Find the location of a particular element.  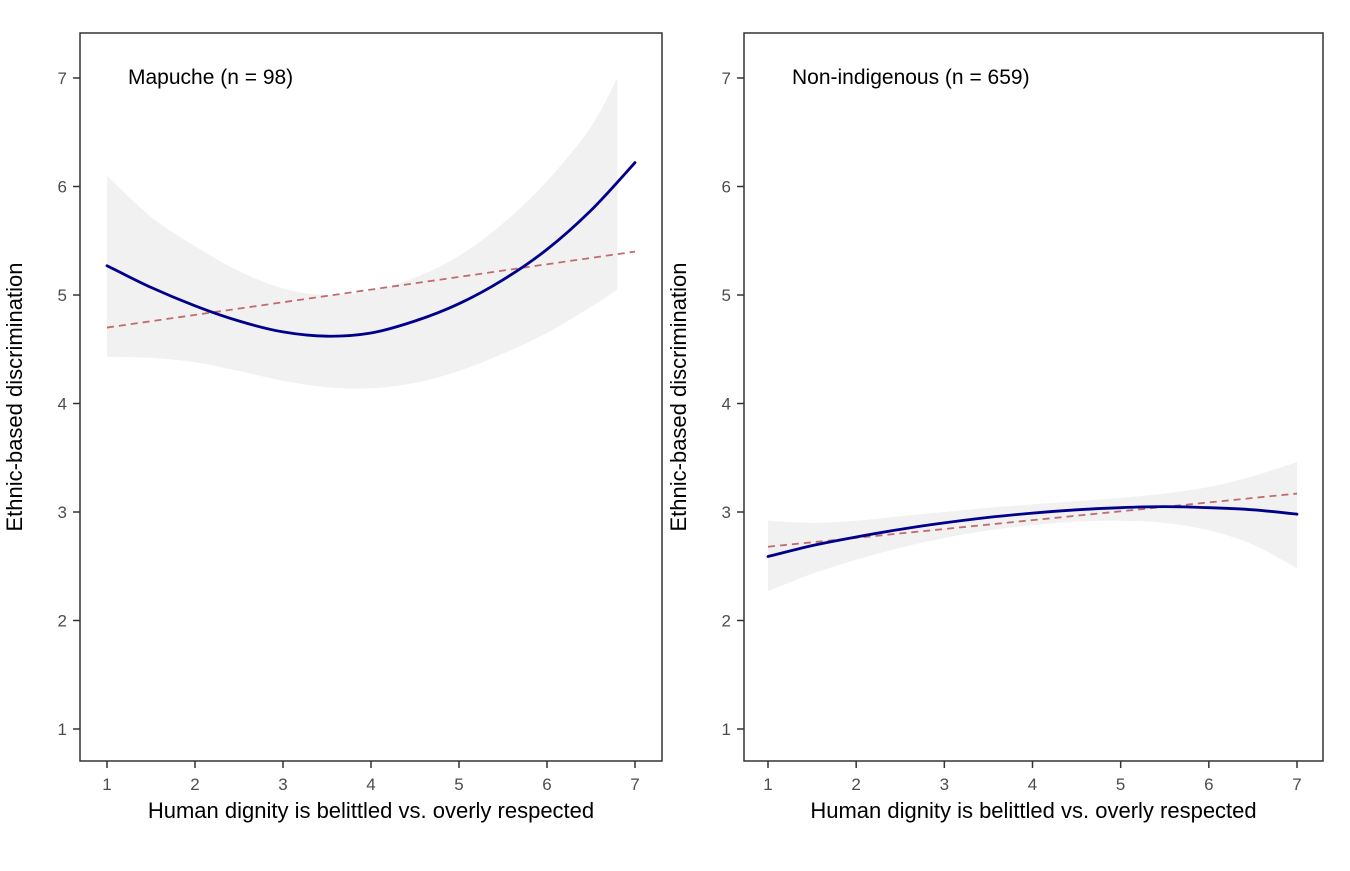

linear-fit-line is located at coordinates (371, 289).